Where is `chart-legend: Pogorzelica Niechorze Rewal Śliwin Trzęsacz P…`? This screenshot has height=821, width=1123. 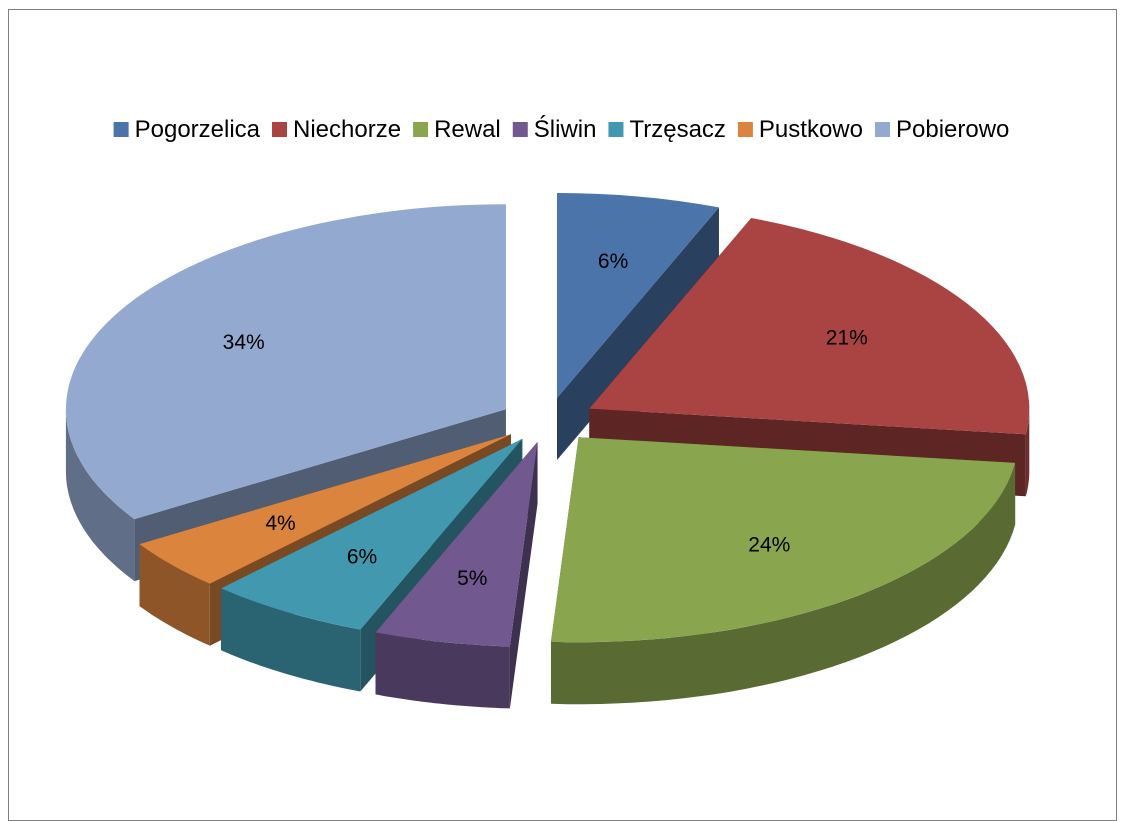
chart-legend: Pogorzelica Niechorze Rewal Śliwin Trzęsacz P… is located at coordinates (561, 129).